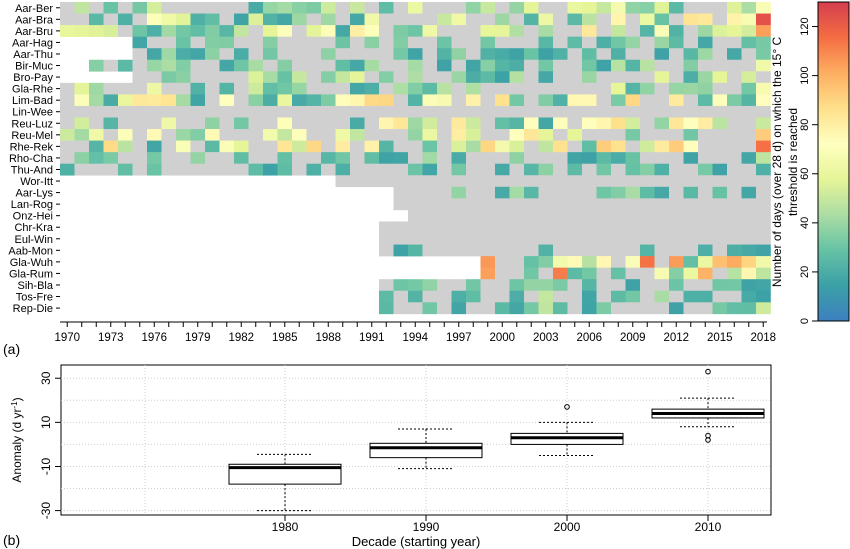 The width and height of the screenshot is (850, 549). I want to click on x-tick-label: 2000, so click(567, 527).